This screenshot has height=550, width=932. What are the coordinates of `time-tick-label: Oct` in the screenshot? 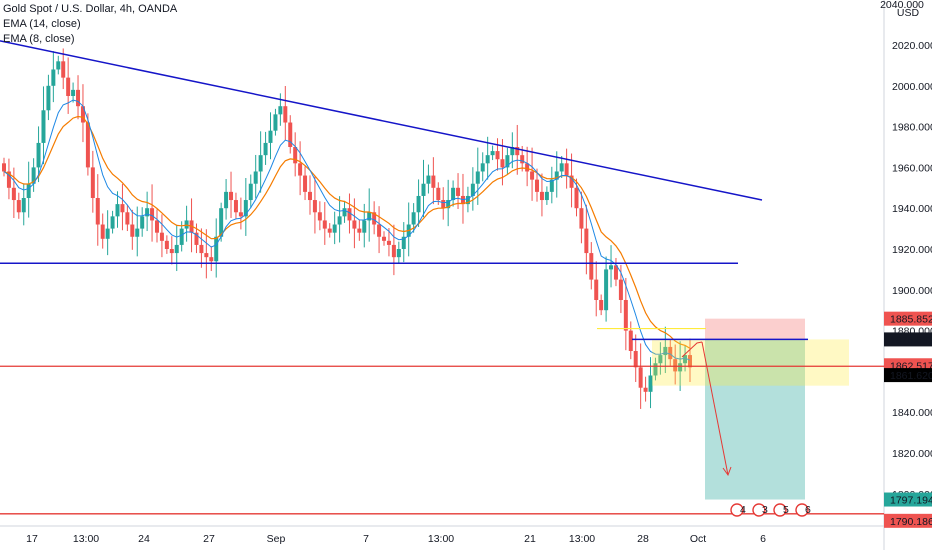 It's located at (698, 539).